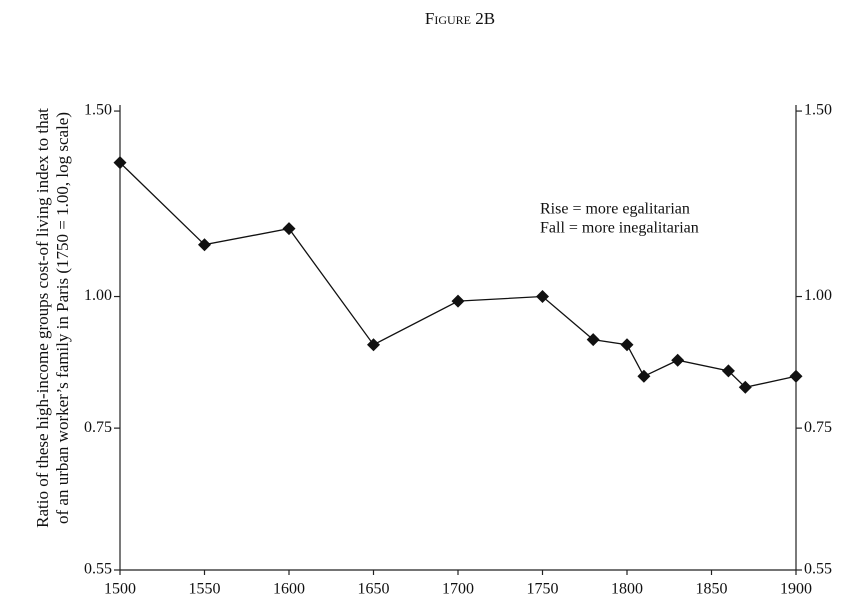 The image size is (852, 610). What do you see at coordinates (818, 427) in the screenshot?
I see `y-tick-label-right: 0.75` at bounding box center [818, 427].